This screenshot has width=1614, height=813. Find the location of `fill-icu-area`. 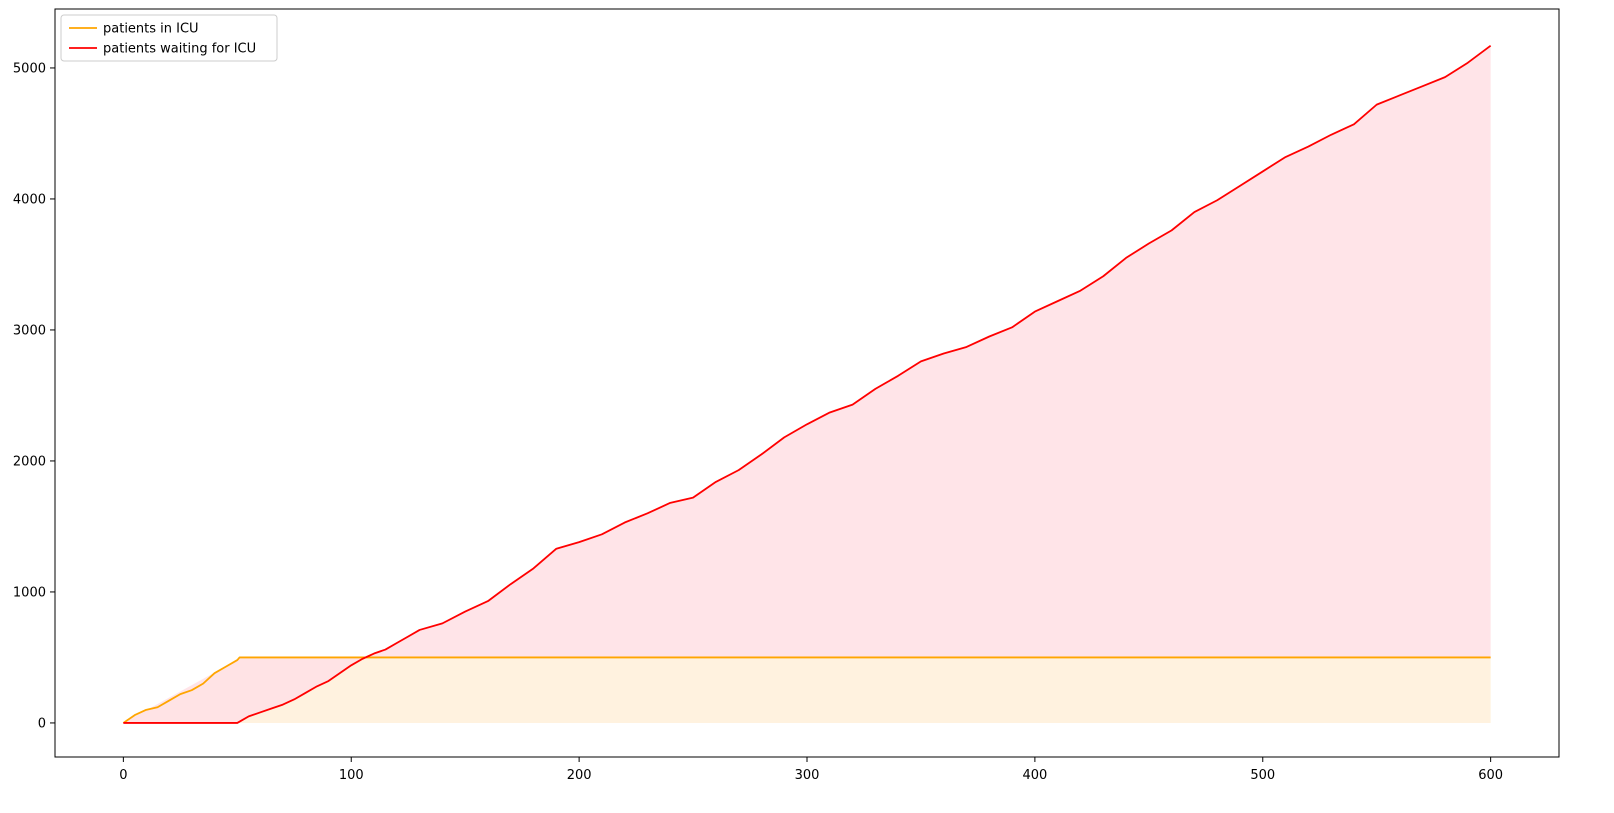

fill-icu-area is located at coordinates (807, 690).